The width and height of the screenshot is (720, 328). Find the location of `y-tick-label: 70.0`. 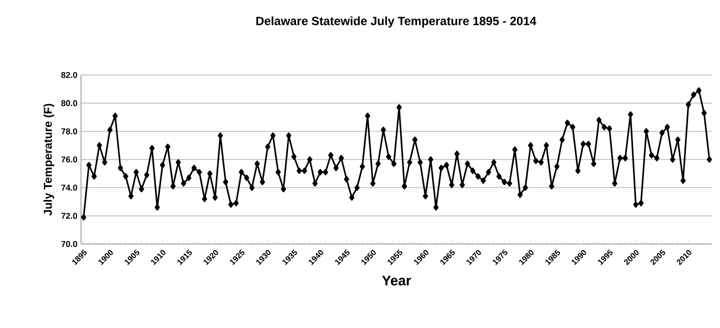

y-tick-label: 70.0 is located at coordinates (69, 244).